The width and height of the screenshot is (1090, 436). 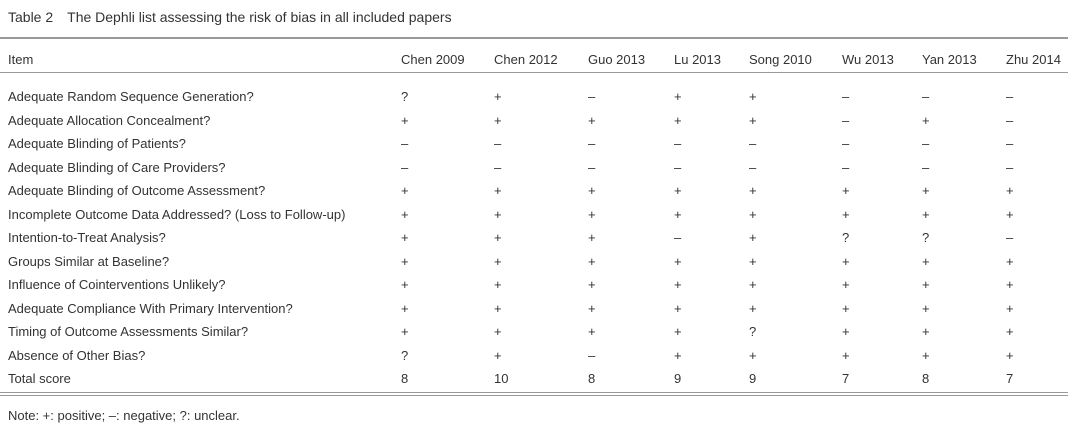 What do you see at coordinates (39, 378) in the screenshot?
I see `row-label: Total score` at bounding box center [39, 378].